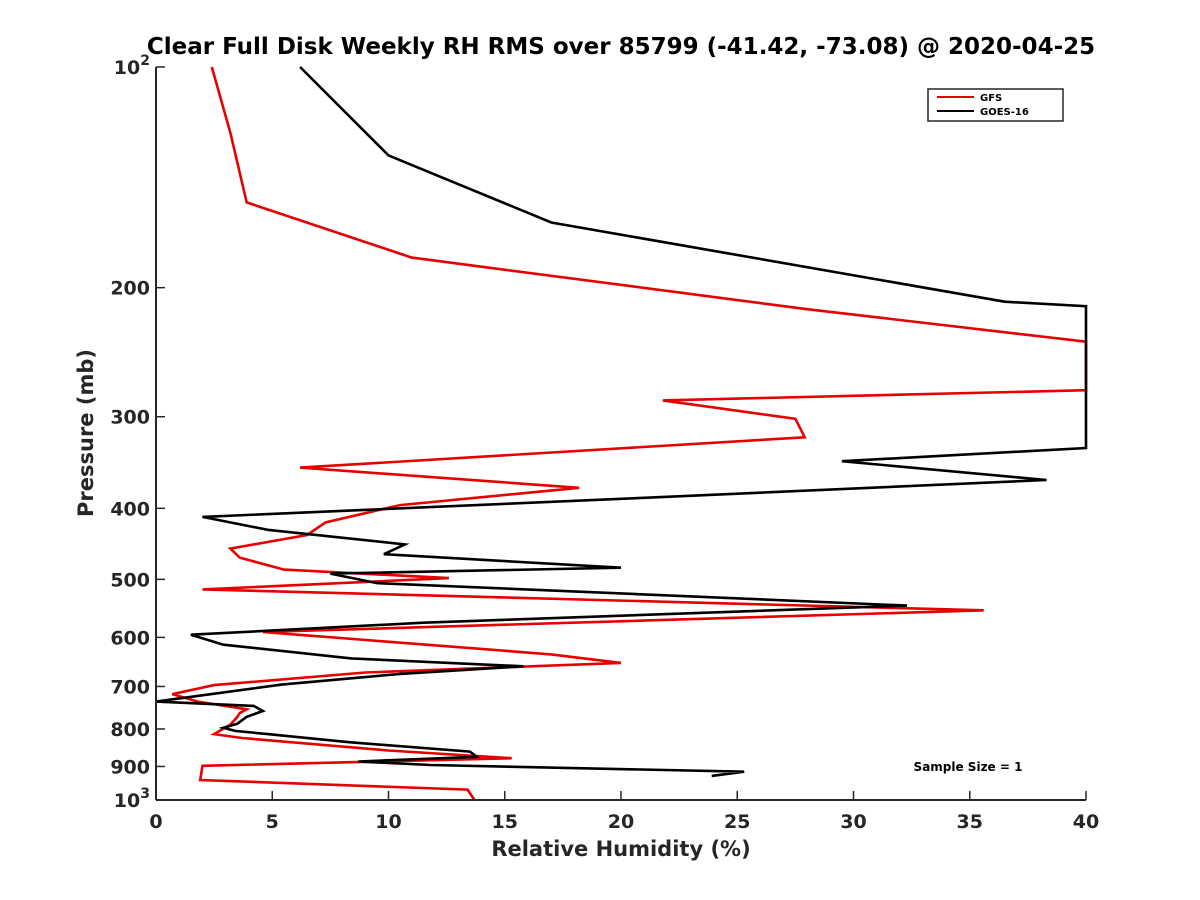 This screenshot has height=900, width=1200. I want to click on y-tick-label: 900, so click(130, 767).